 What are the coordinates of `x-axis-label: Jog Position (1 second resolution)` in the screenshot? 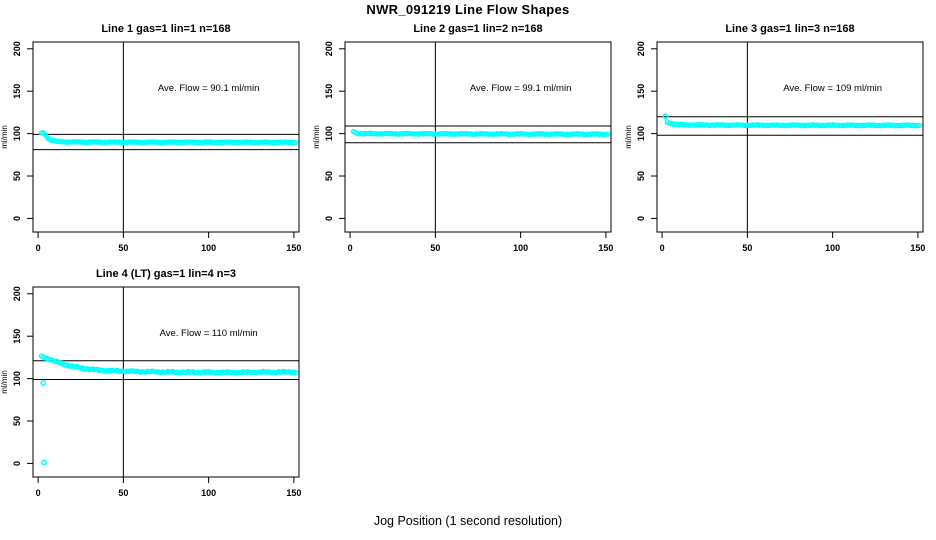 It's located at (468, 521).